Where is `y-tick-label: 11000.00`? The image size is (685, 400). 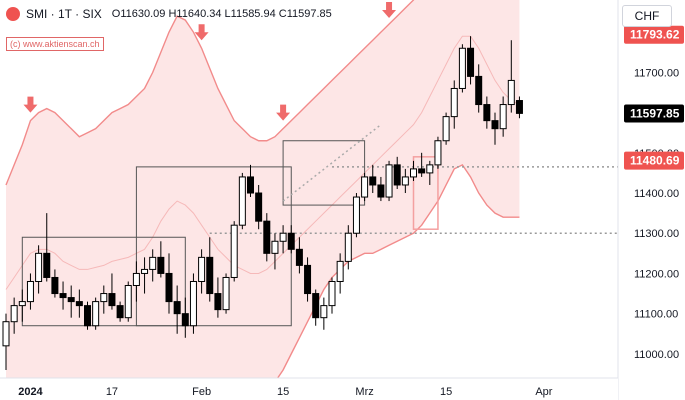 y-tick-label: 11000.00 is located at coordinates (656, 355).